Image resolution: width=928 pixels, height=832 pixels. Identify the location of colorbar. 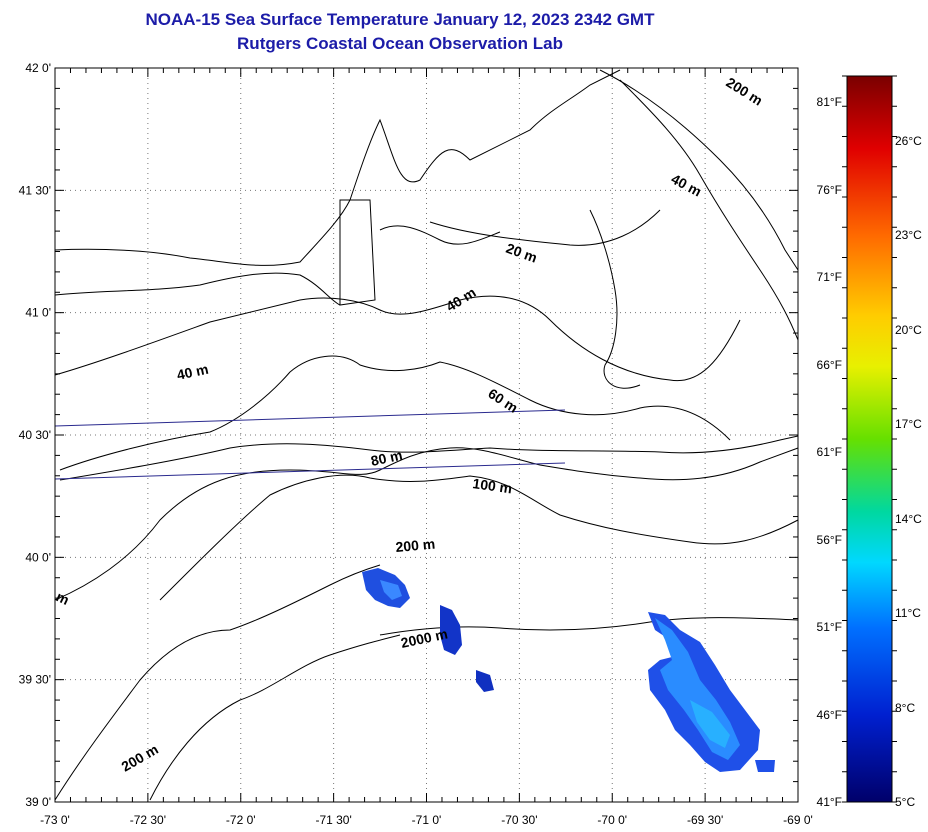
(869, 439).